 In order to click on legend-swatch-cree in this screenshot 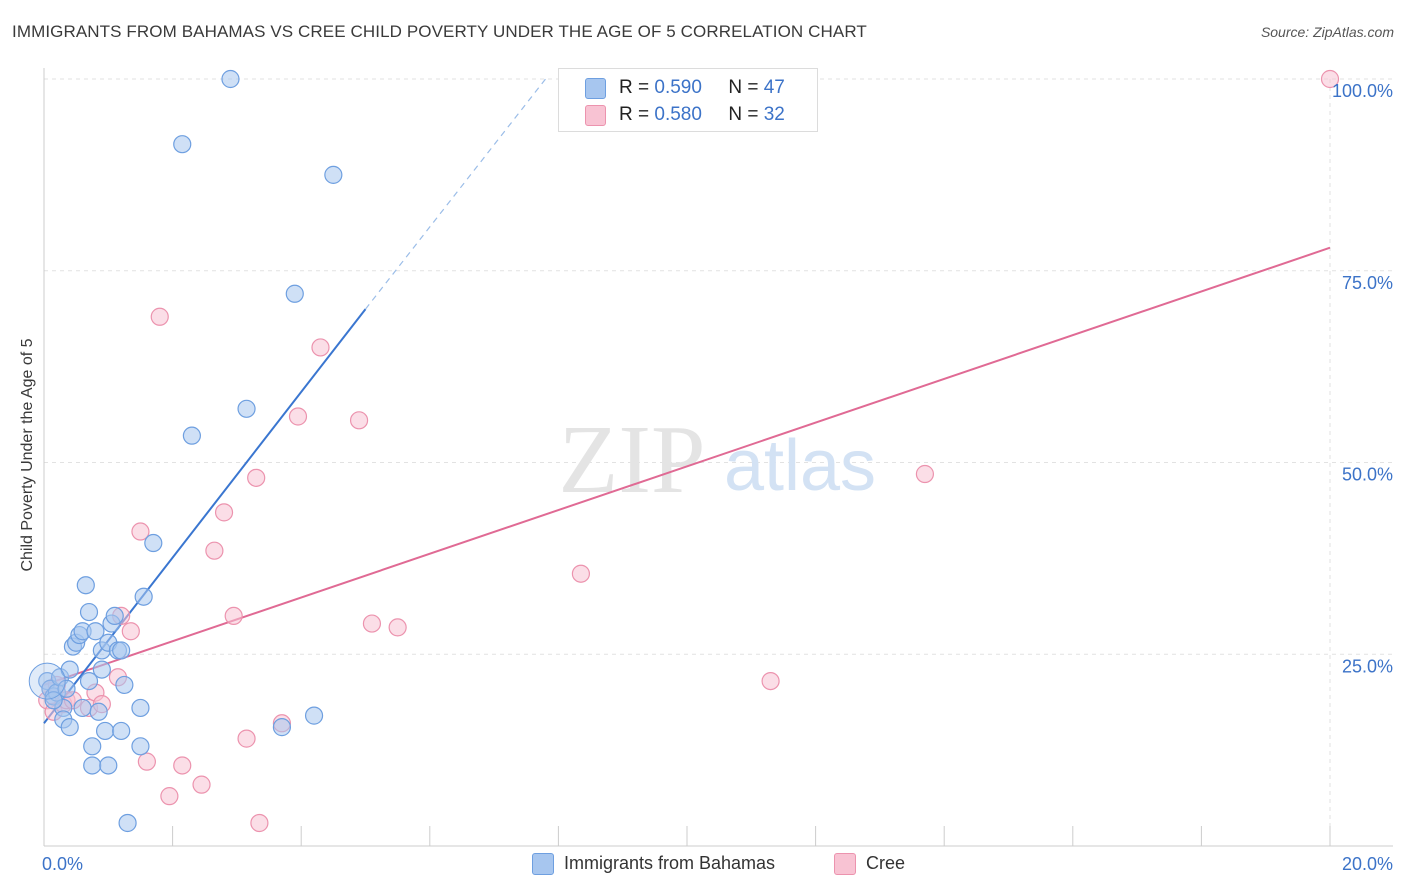, I will do `click(595, 115)`.